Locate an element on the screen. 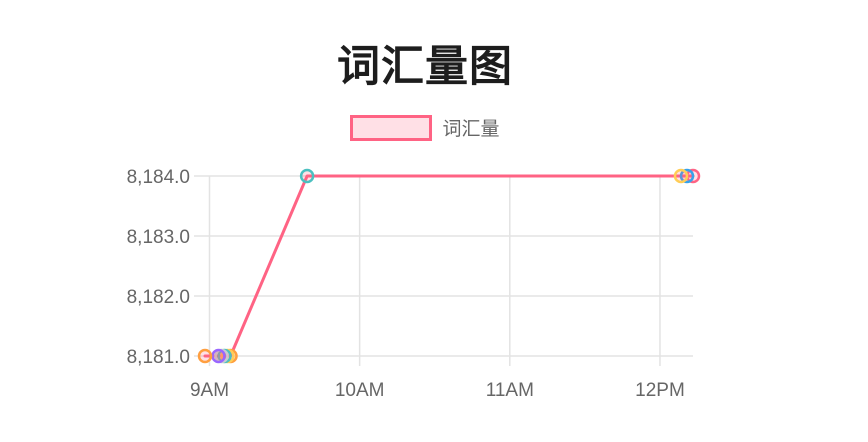  x-axis-tick-label: 11AM is located at coordinates (510, 390).